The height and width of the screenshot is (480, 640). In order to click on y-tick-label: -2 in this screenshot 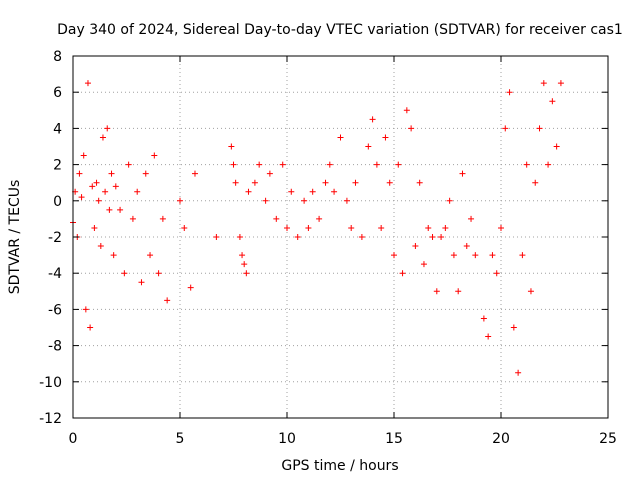, I will do `click(55, 238)`.